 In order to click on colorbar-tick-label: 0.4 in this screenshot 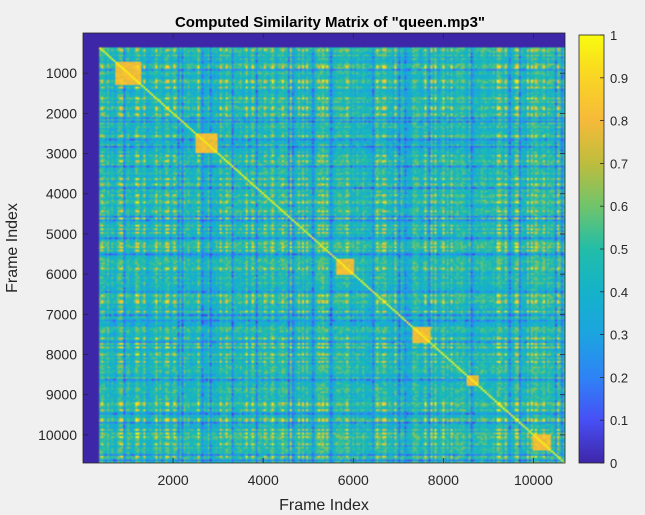, I will do `click(619, 292)`.